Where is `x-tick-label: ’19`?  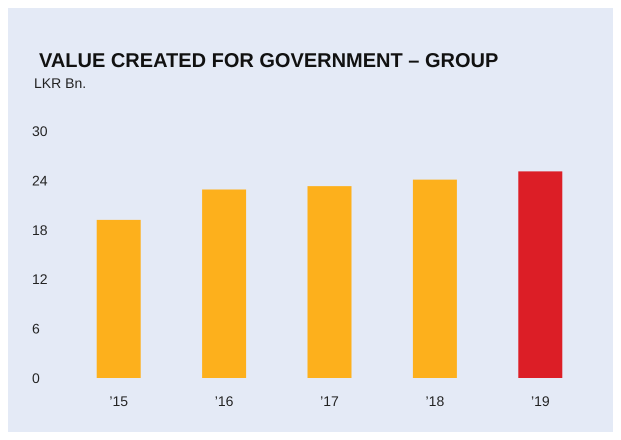 x-tick-label: ’19 is located at coordinates (540, 401).